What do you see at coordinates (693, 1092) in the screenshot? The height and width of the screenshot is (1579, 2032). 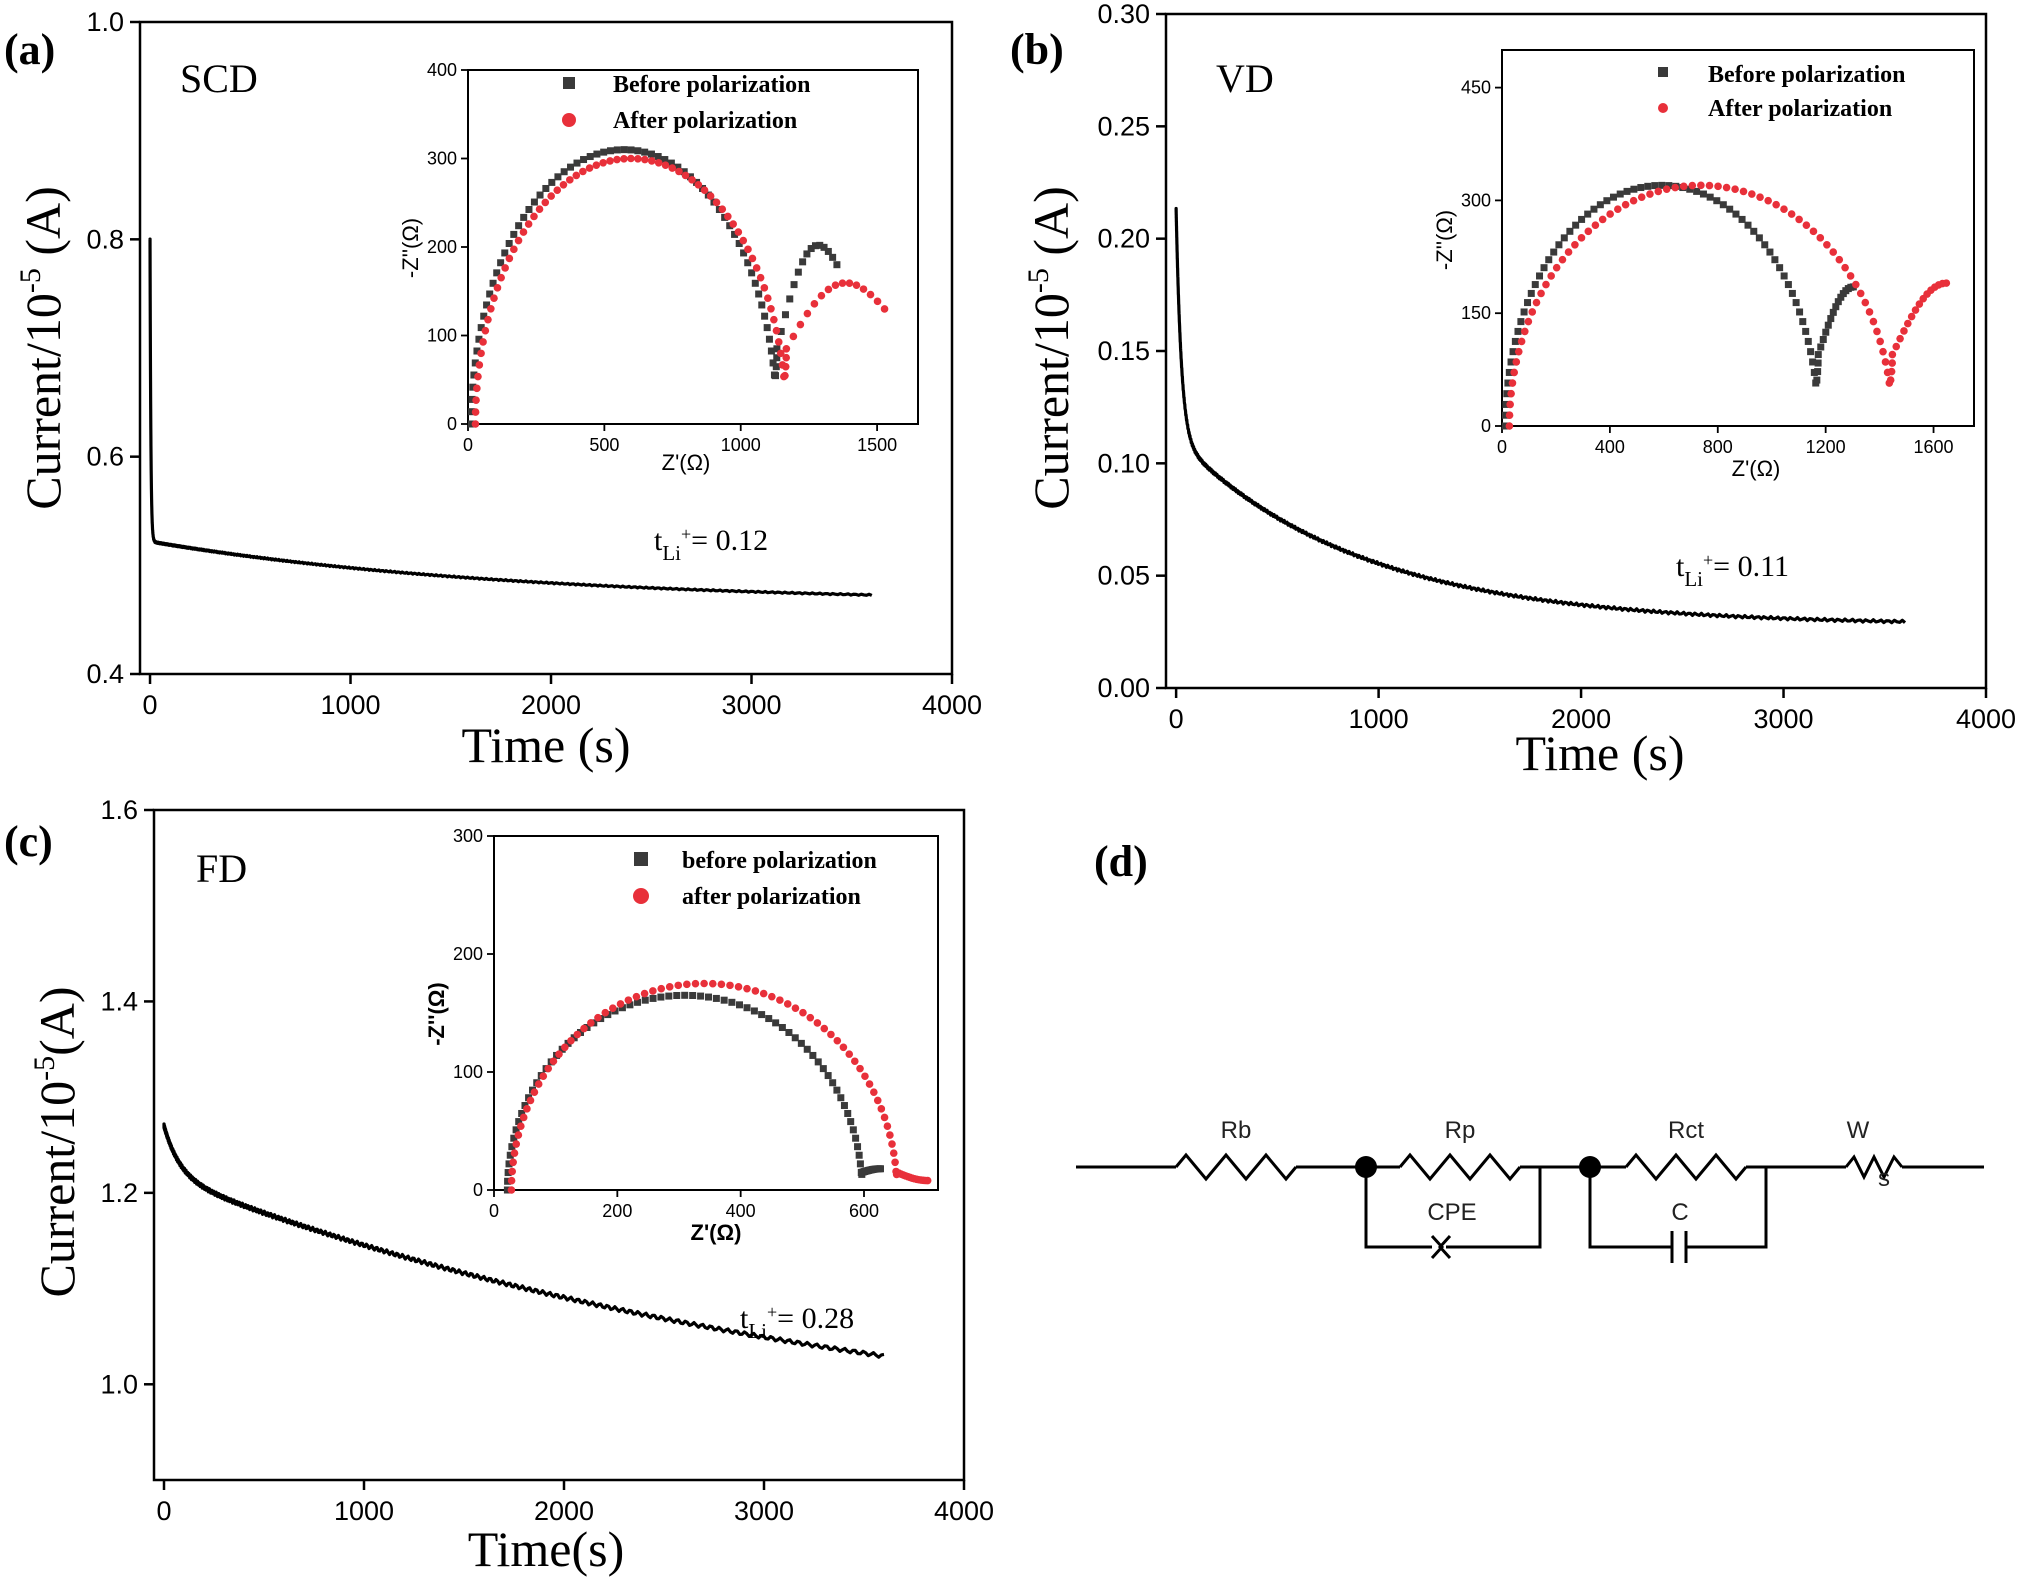 I see `panel-c-inset-before-points` at bounding box center [693, 1092].